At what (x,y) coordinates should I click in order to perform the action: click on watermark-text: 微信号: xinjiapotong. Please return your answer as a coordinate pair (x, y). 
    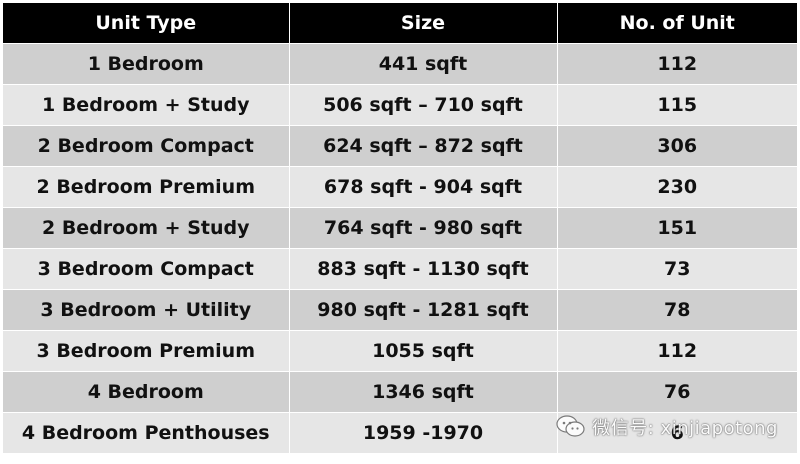
    Looking at the image, I should click on (685, 428).